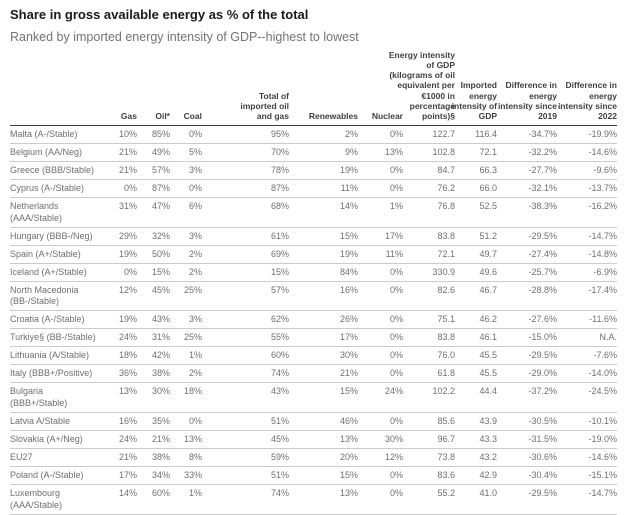 Image resolution: width=624 pixels, height=515 pixels. I want to click on column-header-imported-energy-intensity: Imported energy intensity of GDP, so click(474, 88).